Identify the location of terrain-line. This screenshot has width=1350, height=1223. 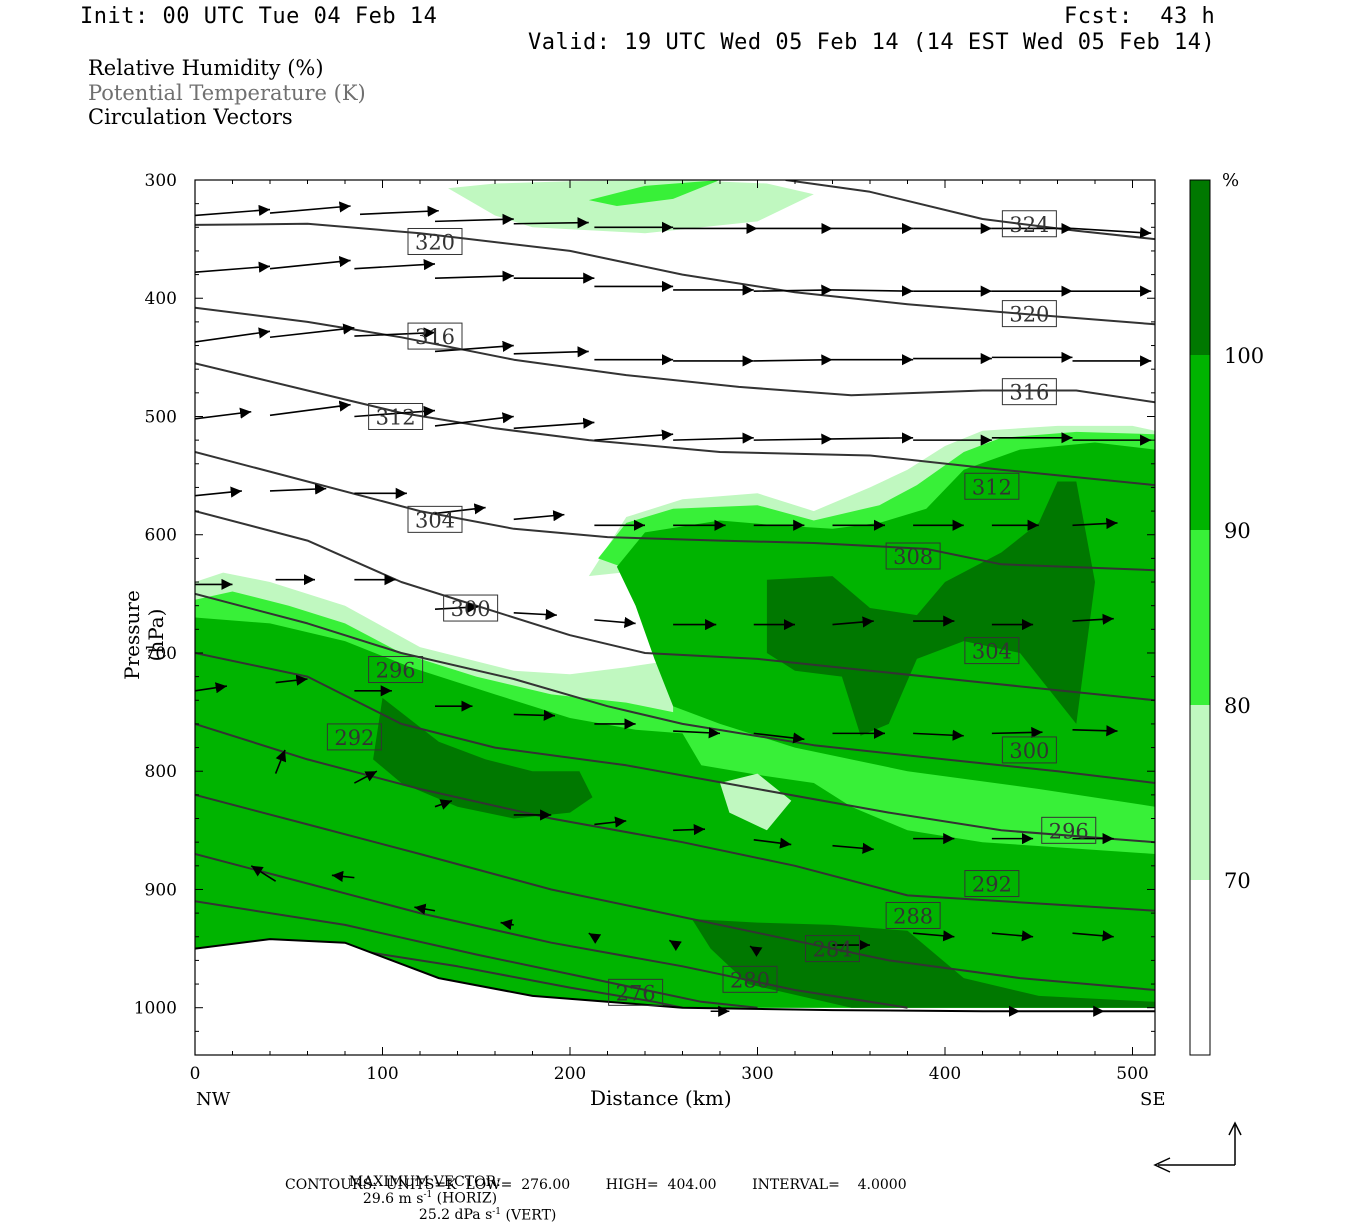
(675, 975).